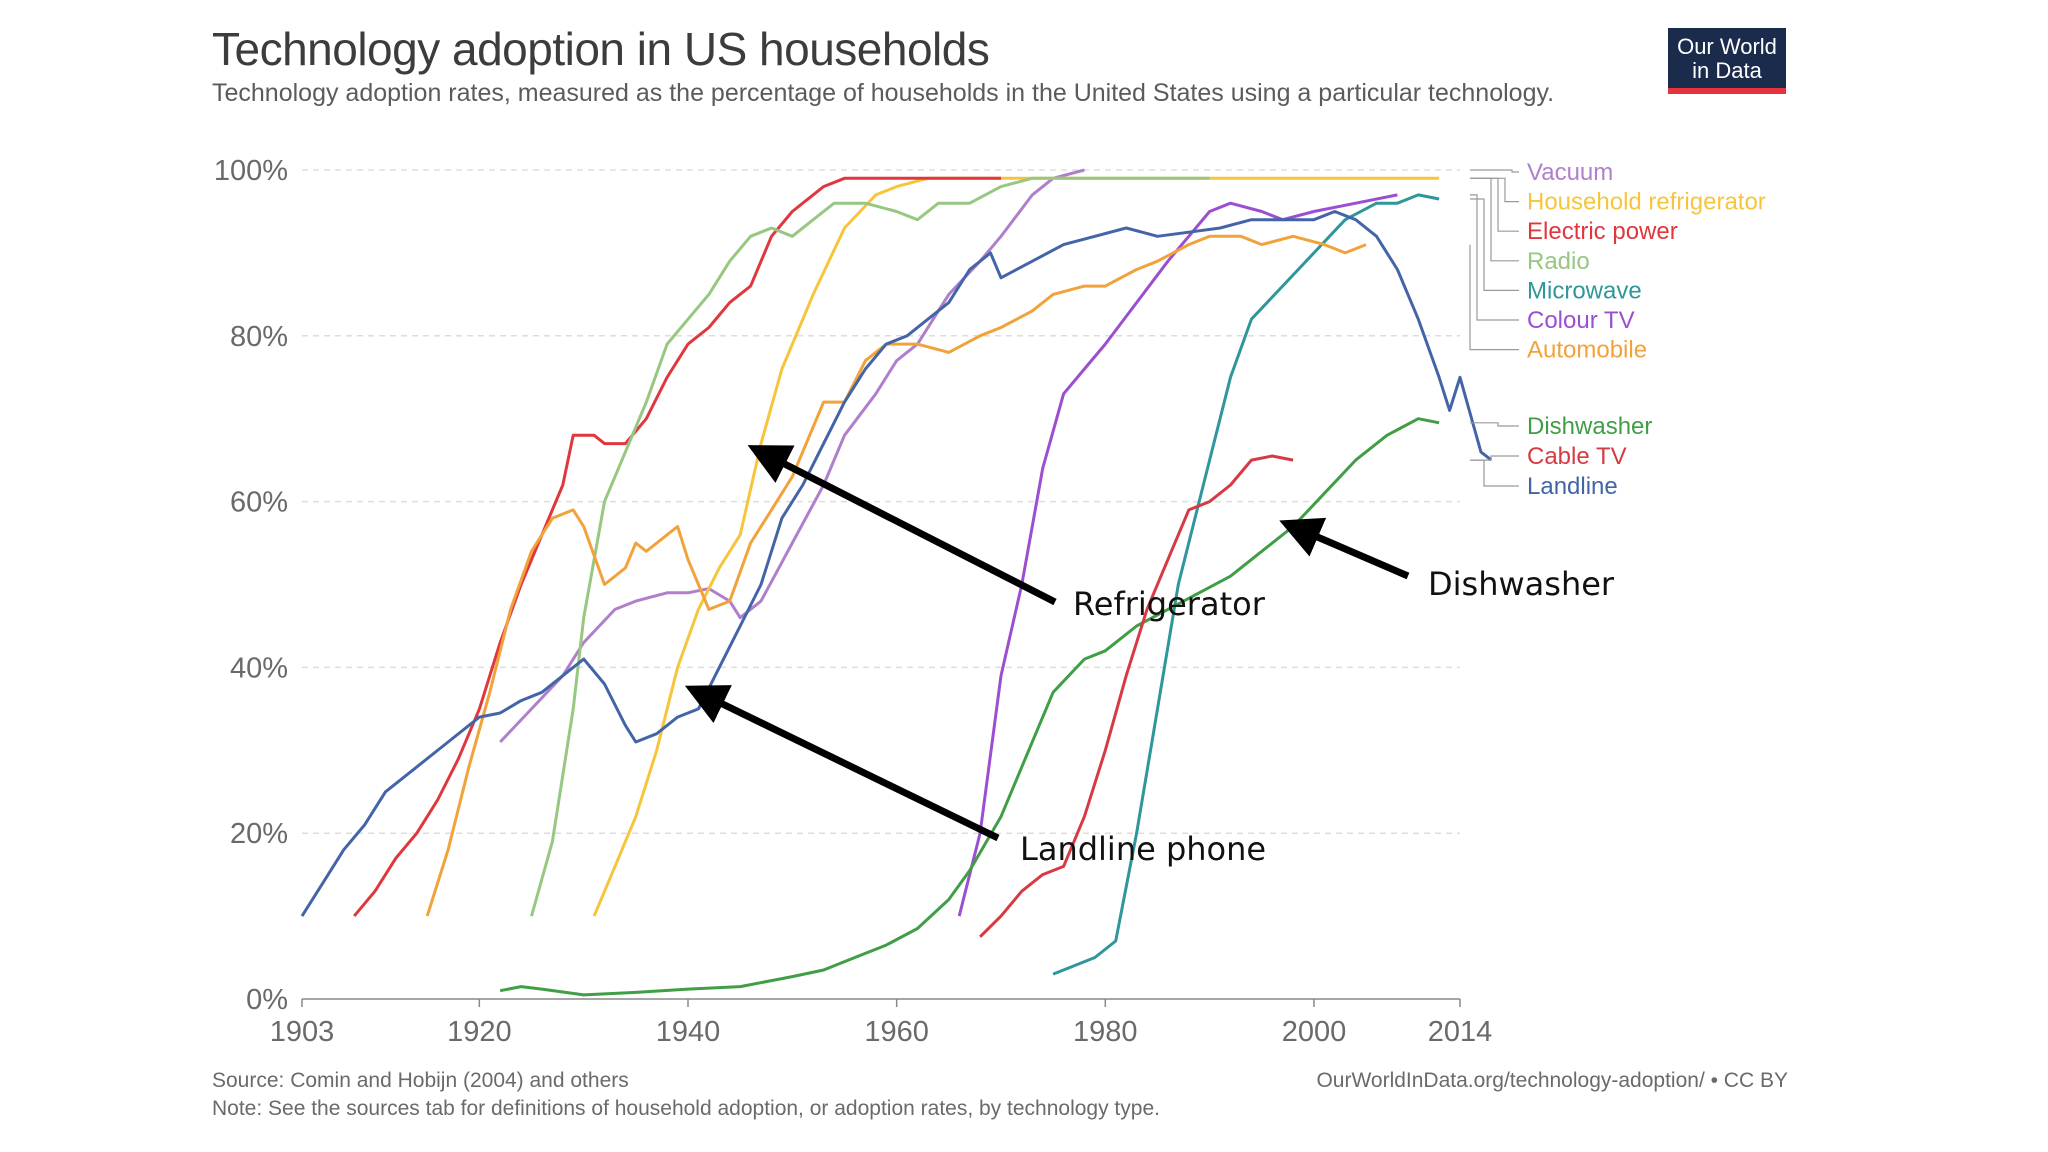  Describe the element at coordinates (1494, 458) in the screenshot. I see `legend-leader-cable-tv` at that location.